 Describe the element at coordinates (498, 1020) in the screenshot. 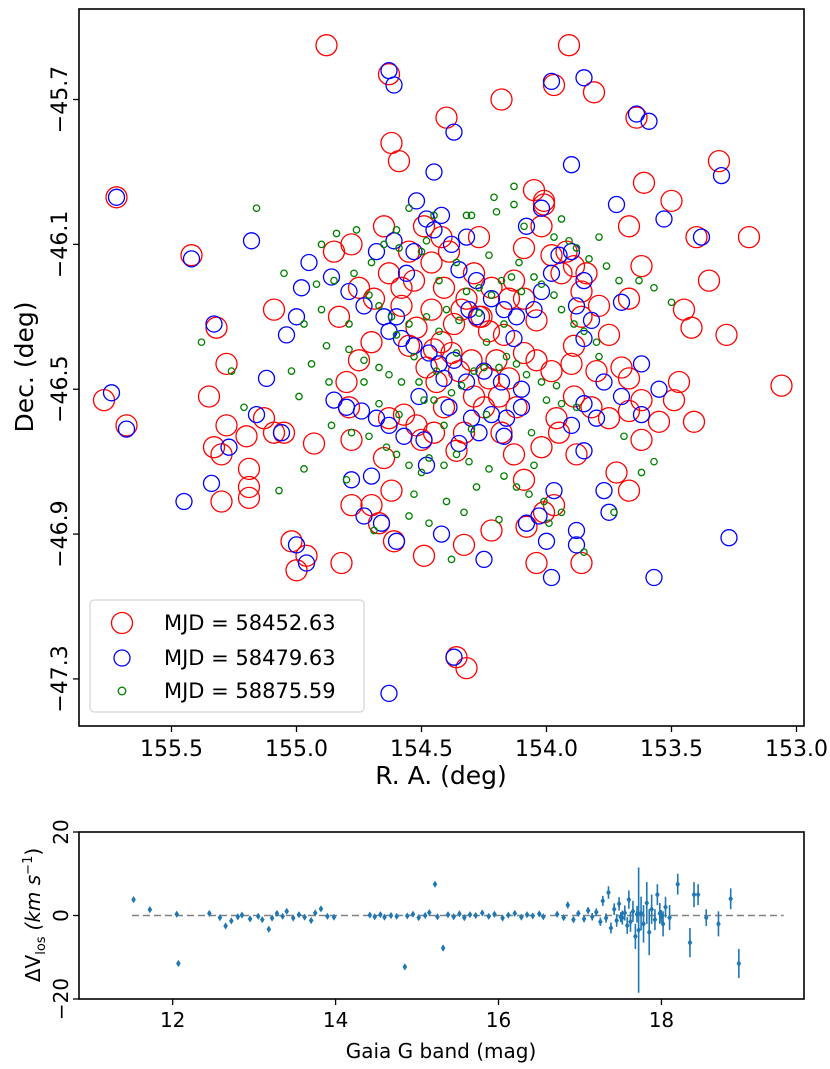

I see `gmag-tick-label-2: 16` at that location.